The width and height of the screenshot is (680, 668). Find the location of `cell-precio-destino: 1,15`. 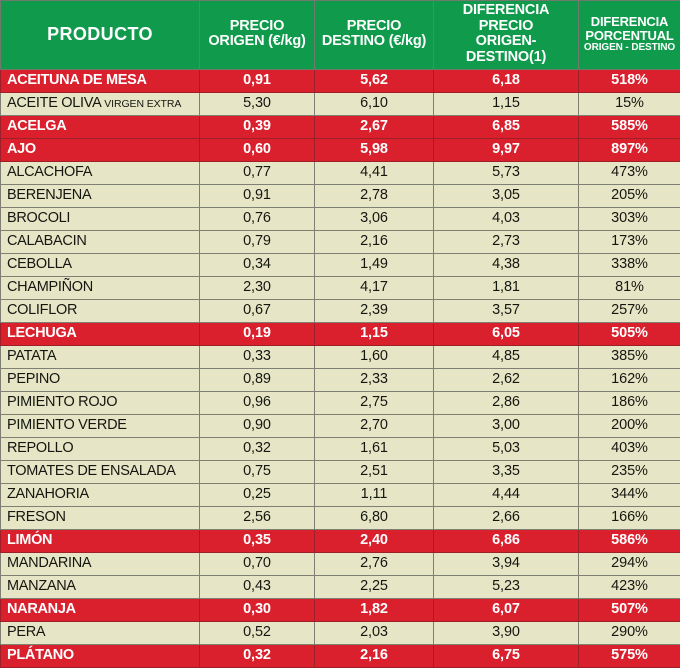

cell-precio-destino: 1,15 is located at coordinates (374, 333).